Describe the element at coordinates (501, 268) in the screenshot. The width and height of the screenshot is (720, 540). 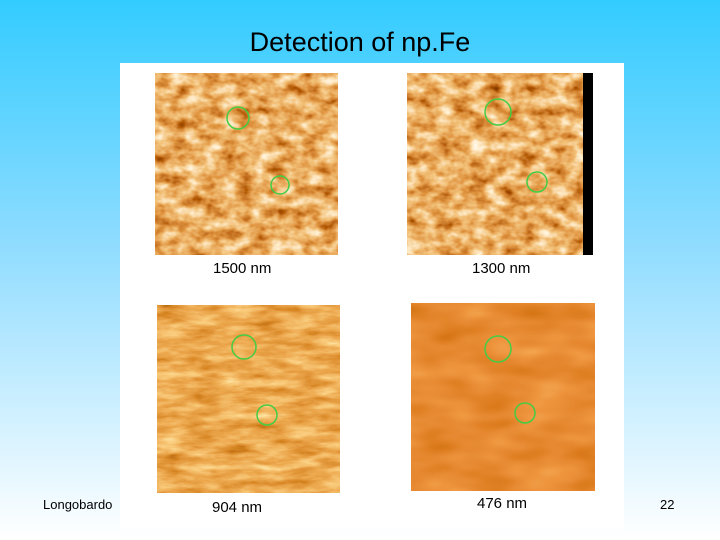
I see `panel-label: 1300 nm` at that location.